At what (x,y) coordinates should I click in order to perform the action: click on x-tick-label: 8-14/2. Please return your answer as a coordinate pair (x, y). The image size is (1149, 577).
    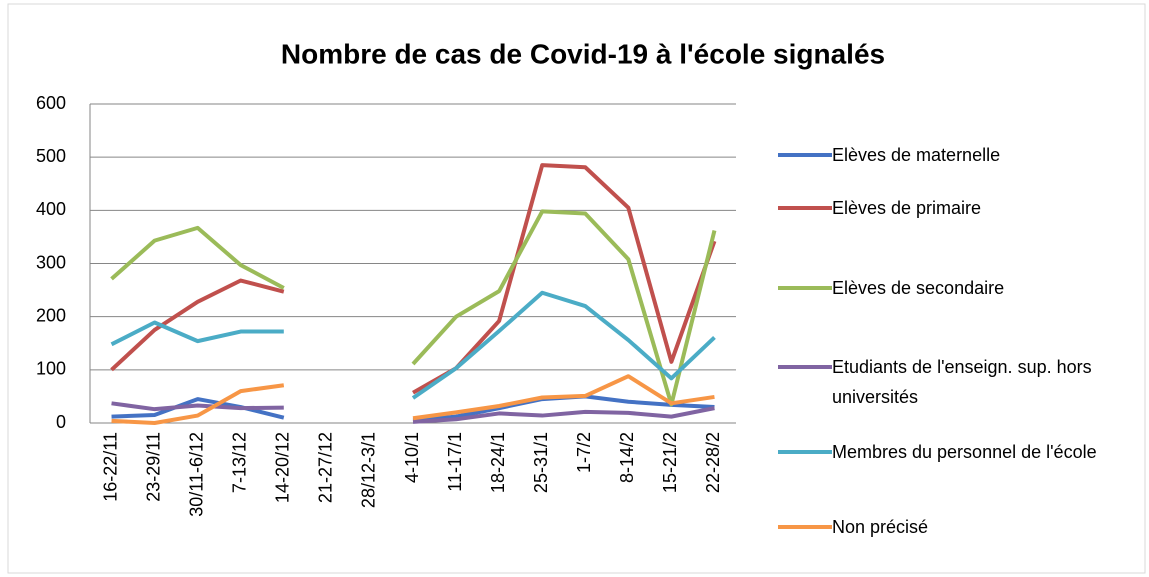
    Looking at the image, I should click on (627, 457).